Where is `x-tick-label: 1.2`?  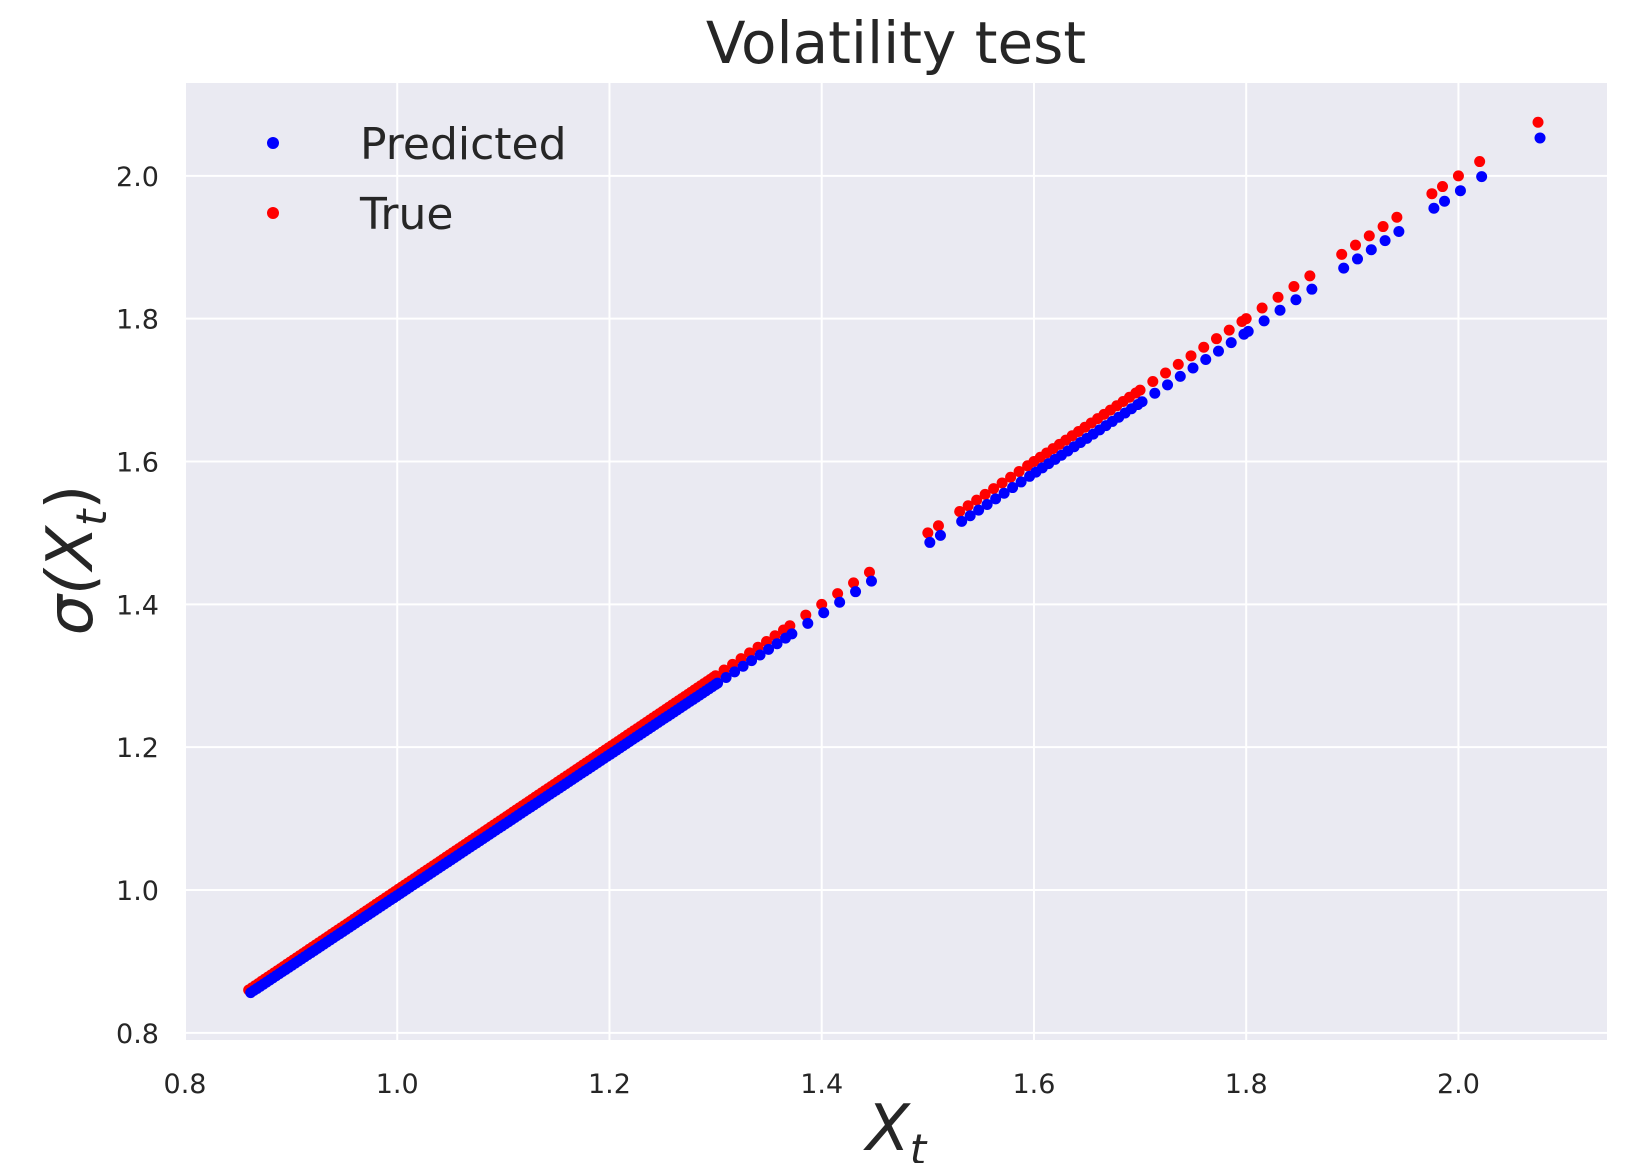
x-tick-label: 1.2 is located at coordinates (609, 1084).